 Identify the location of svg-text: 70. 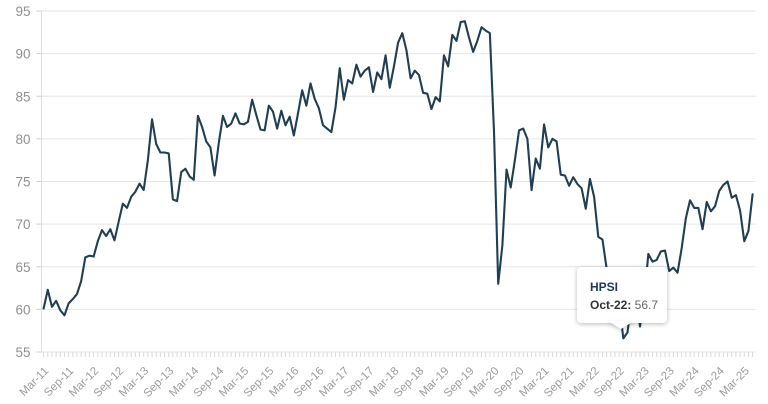
(22, 224).